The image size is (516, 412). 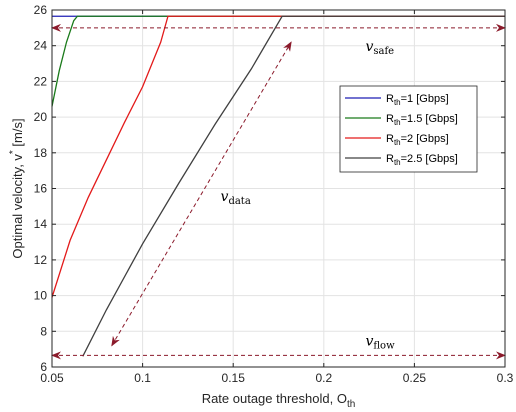 What do you see at coordinates (422, 160) in the screenshot?
I see `legend-label-4: Rth=2.5 [Gbps]` at bounding box center [422, 160].